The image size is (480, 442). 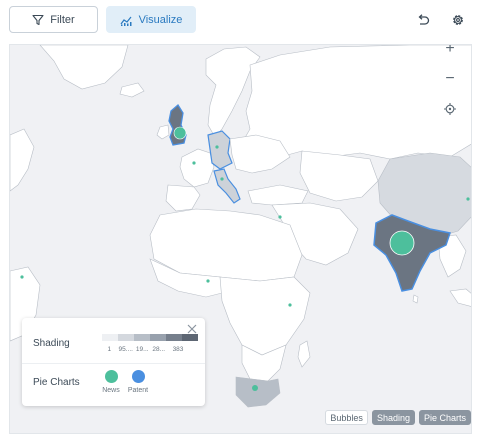 I want to click on news-point-south-africa, so click(x=255, y=388).